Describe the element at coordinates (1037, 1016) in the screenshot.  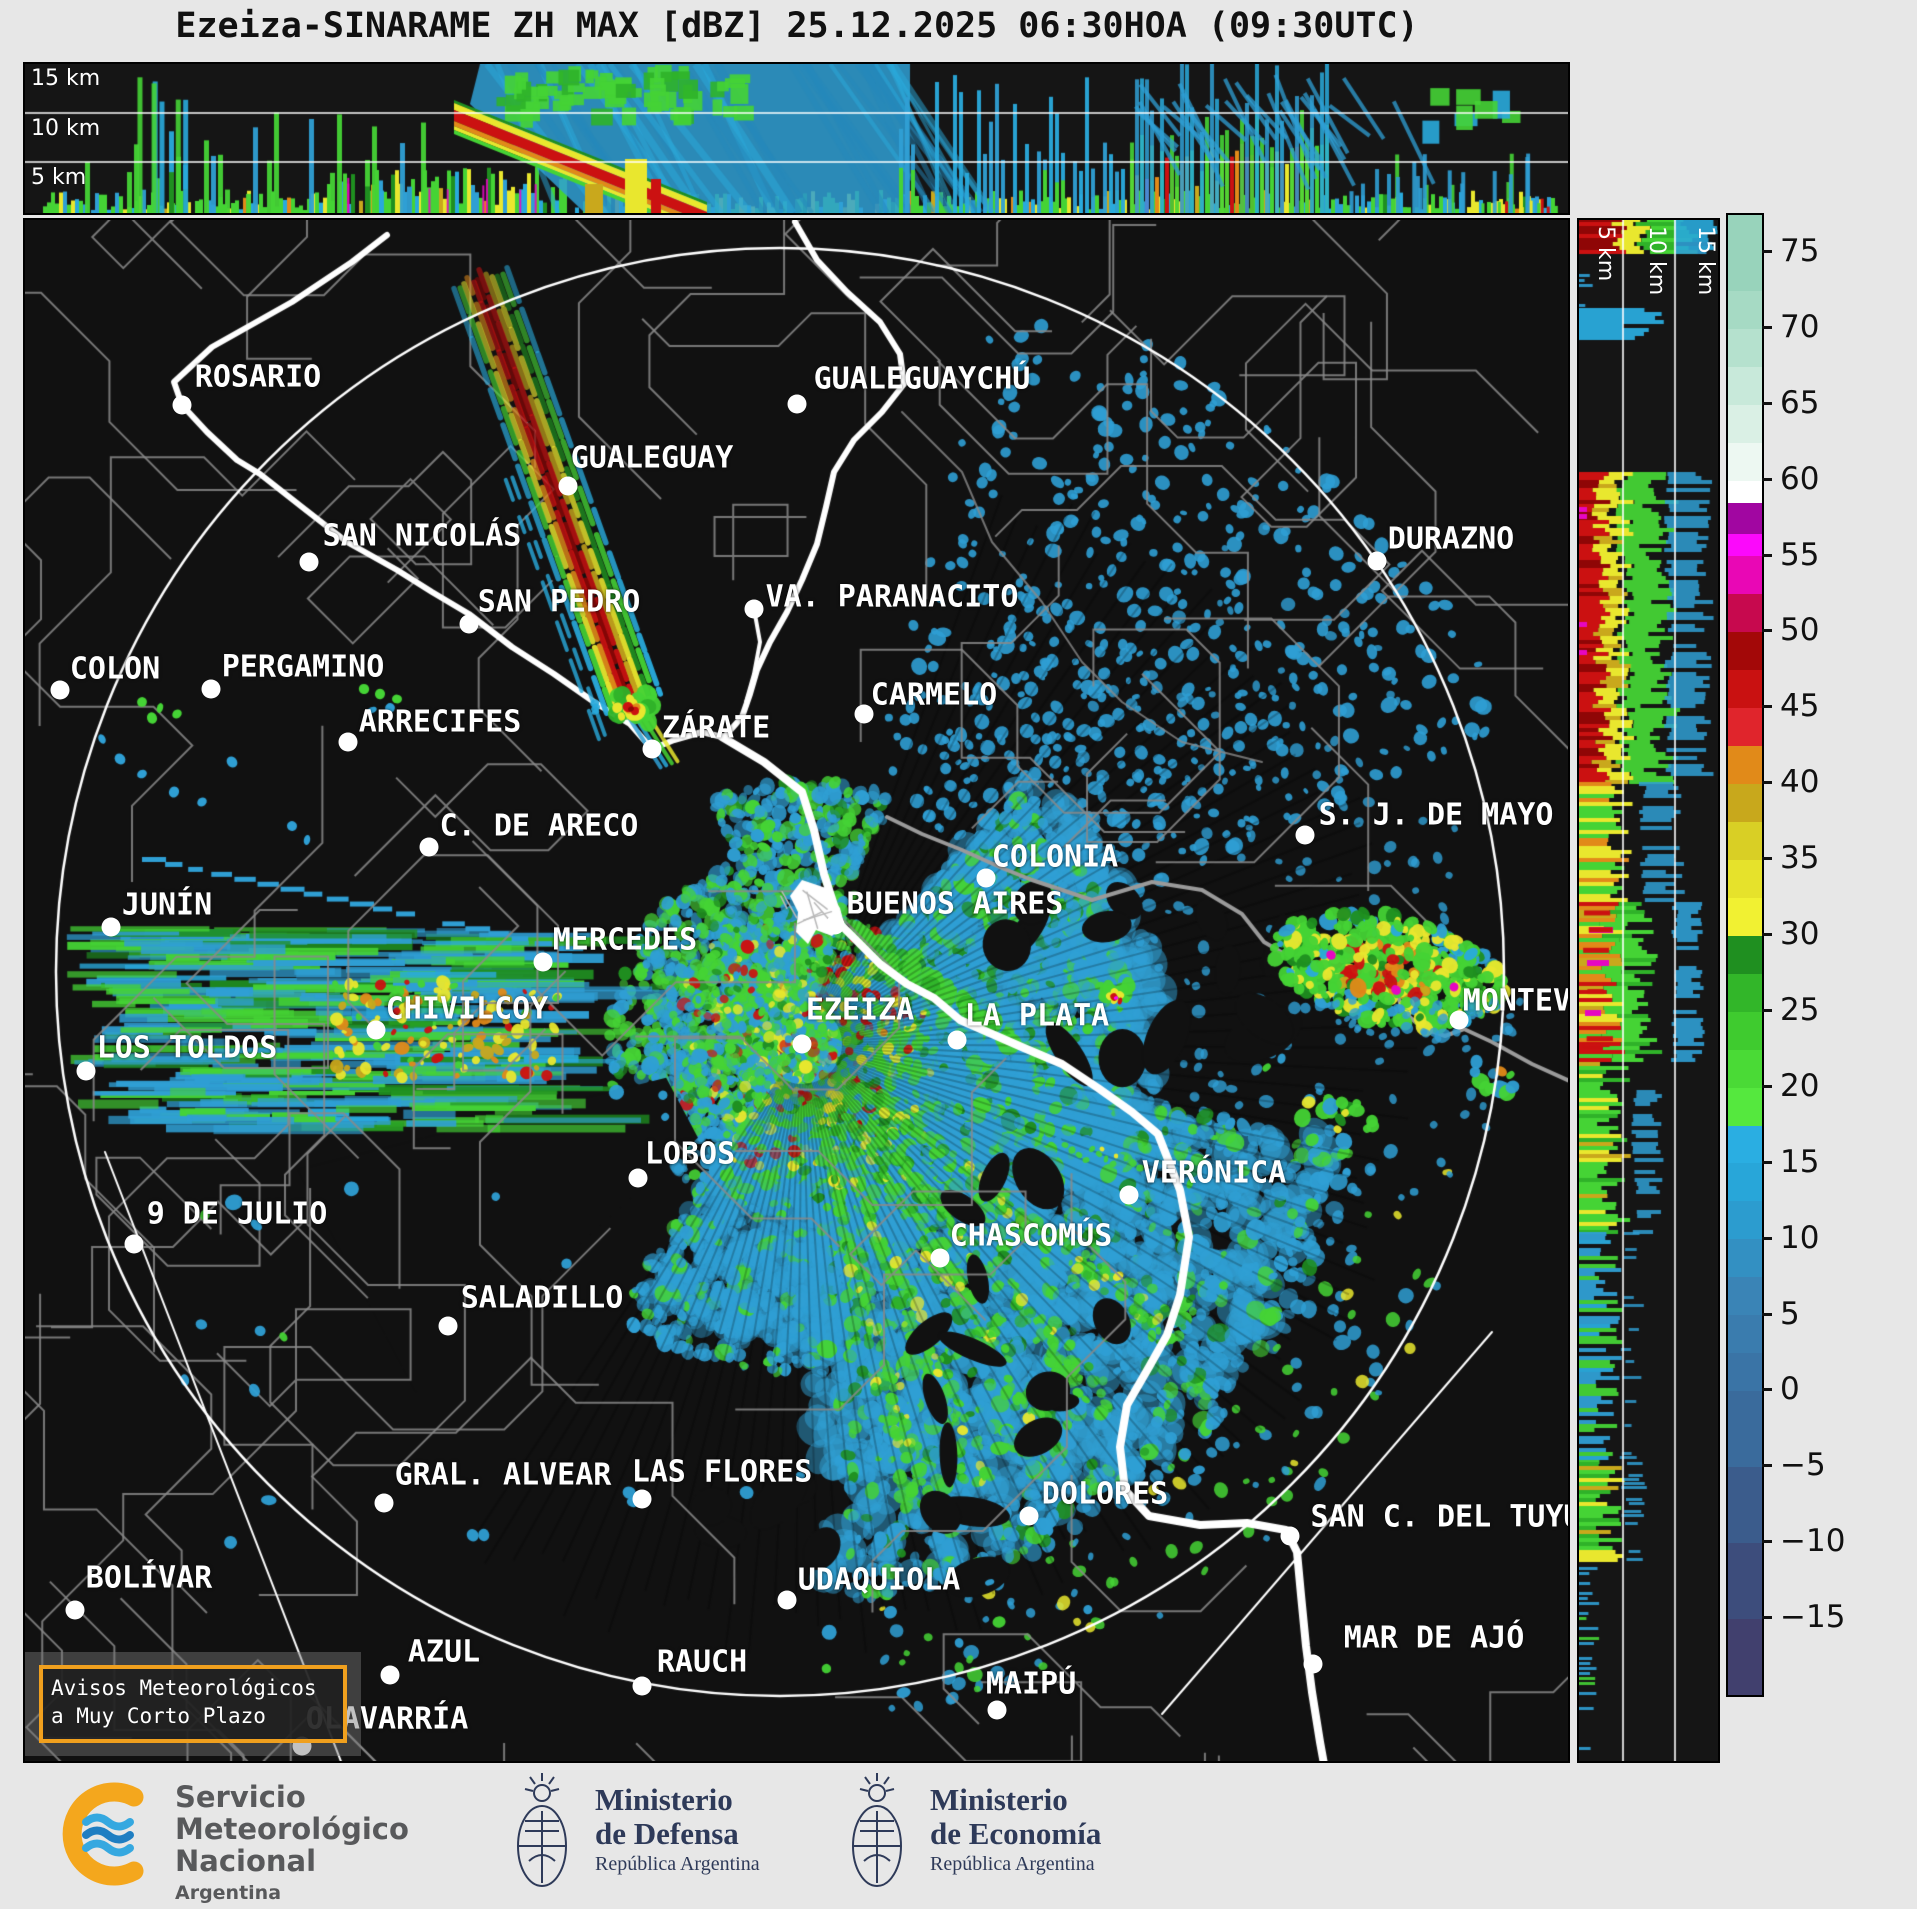
I see `city-label: LA PLATA` at that location.